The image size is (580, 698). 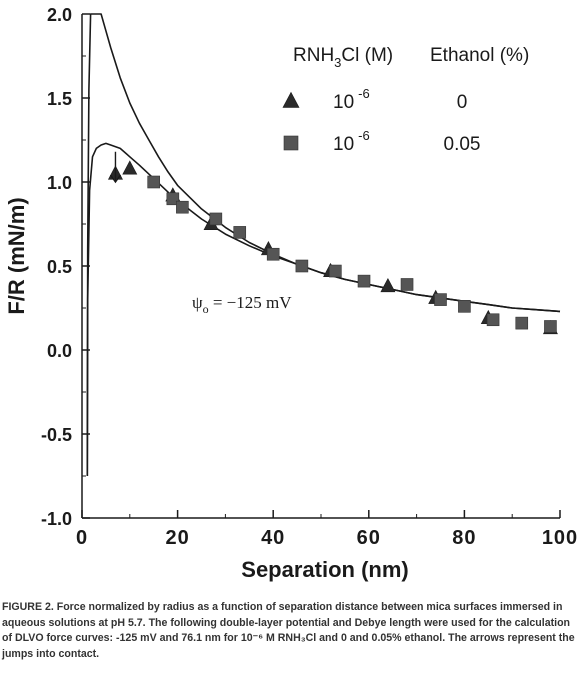 What do you see at coordinates (291, 143) in the screenshot?
I see `legend-square-marker` at bounding box center [291, 143].